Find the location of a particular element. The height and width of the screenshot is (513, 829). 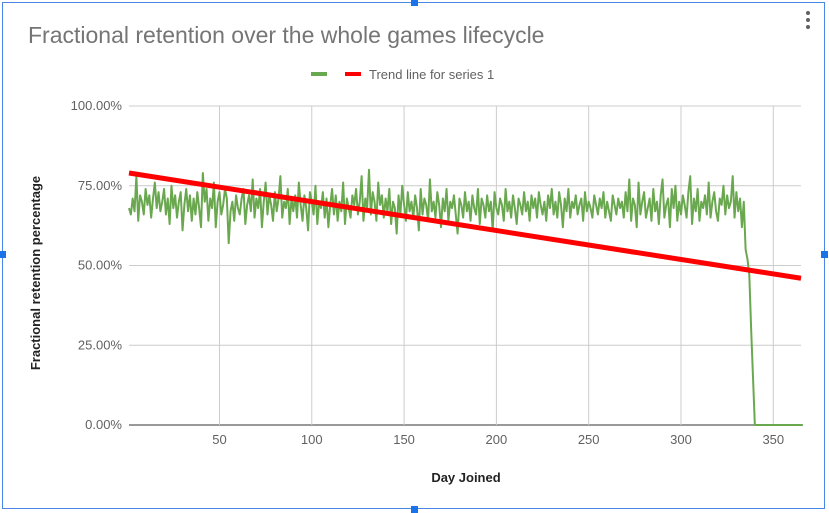

more-vert-icon is located at coordinates (808, 22).